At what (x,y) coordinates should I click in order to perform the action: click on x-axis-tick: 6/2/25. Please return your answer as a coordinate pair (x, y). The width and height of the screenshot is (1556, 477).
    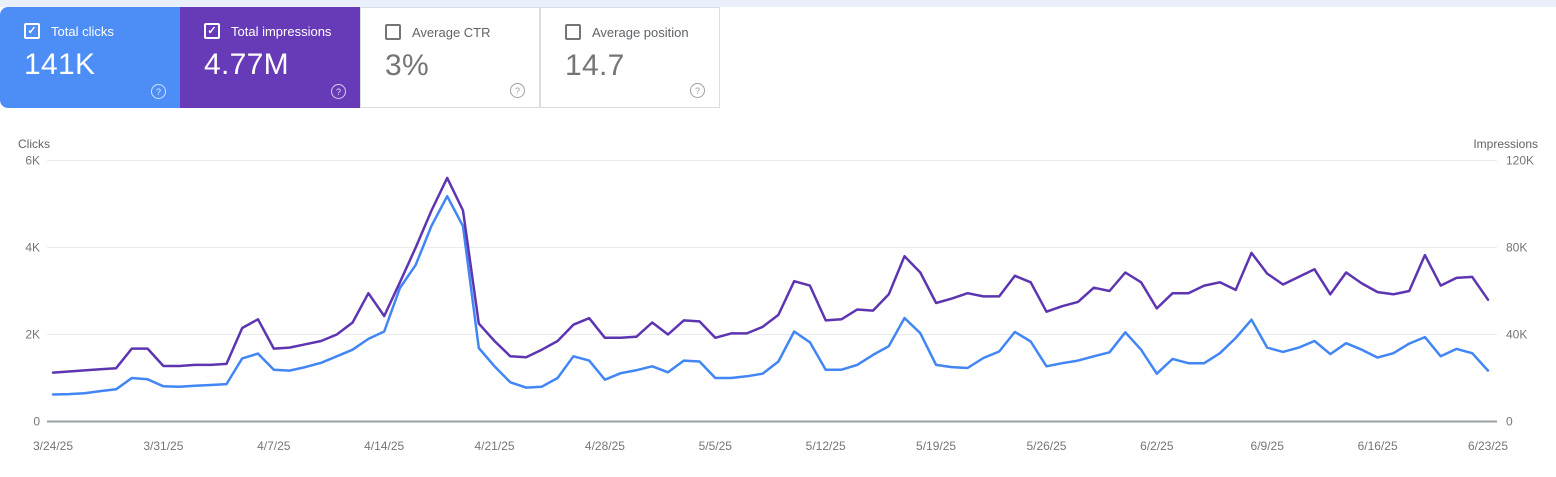
    Looking at the image, I should click on (1157, 446).